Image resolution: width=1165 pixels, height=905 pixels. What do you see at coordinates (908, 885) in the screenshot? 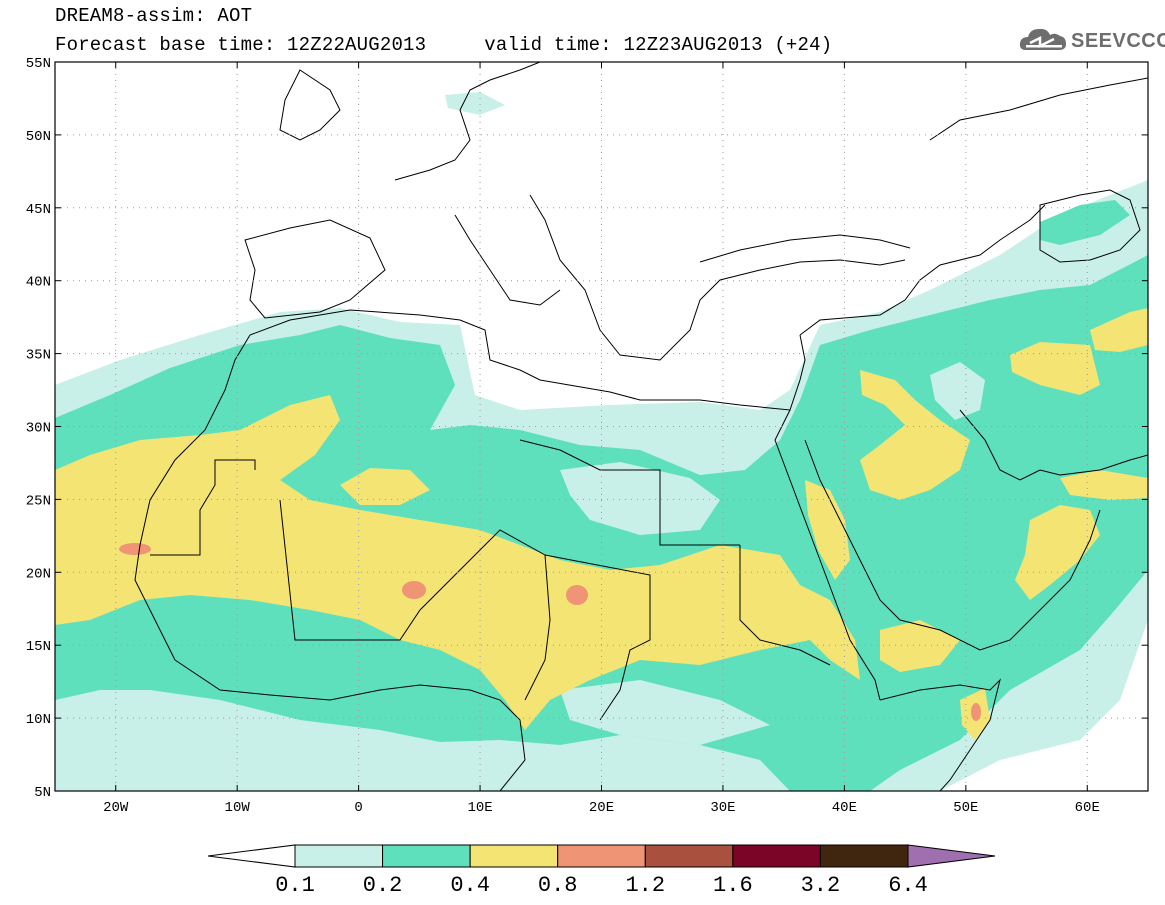
I see `colorbar-label: 6.4` at bounding box center [908, 885].